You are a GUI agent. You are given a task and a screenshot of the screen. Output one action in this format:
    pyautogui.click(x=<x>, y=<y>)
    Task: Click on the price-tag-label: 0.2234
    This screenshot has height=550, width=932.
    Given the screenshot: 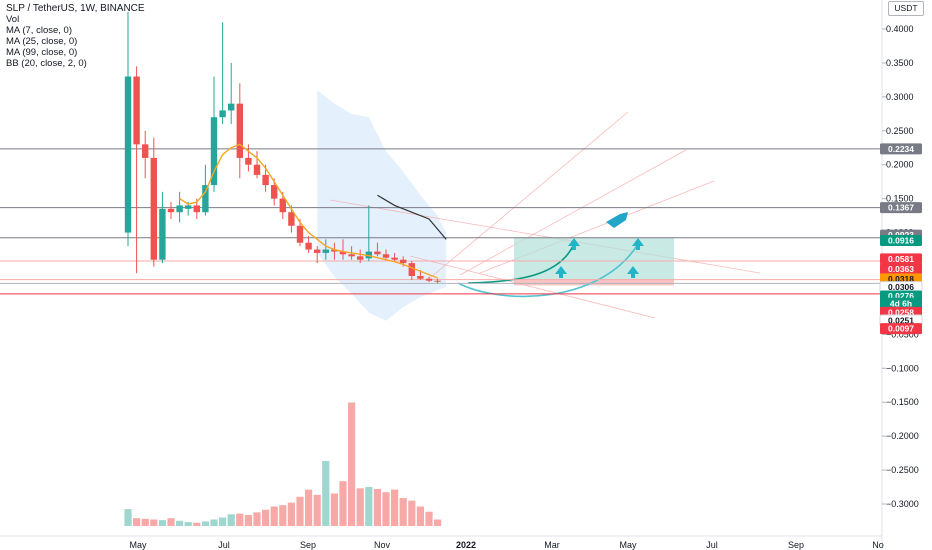 What is the action you would take?
    pyautogui.click(x=901, y=149)
    